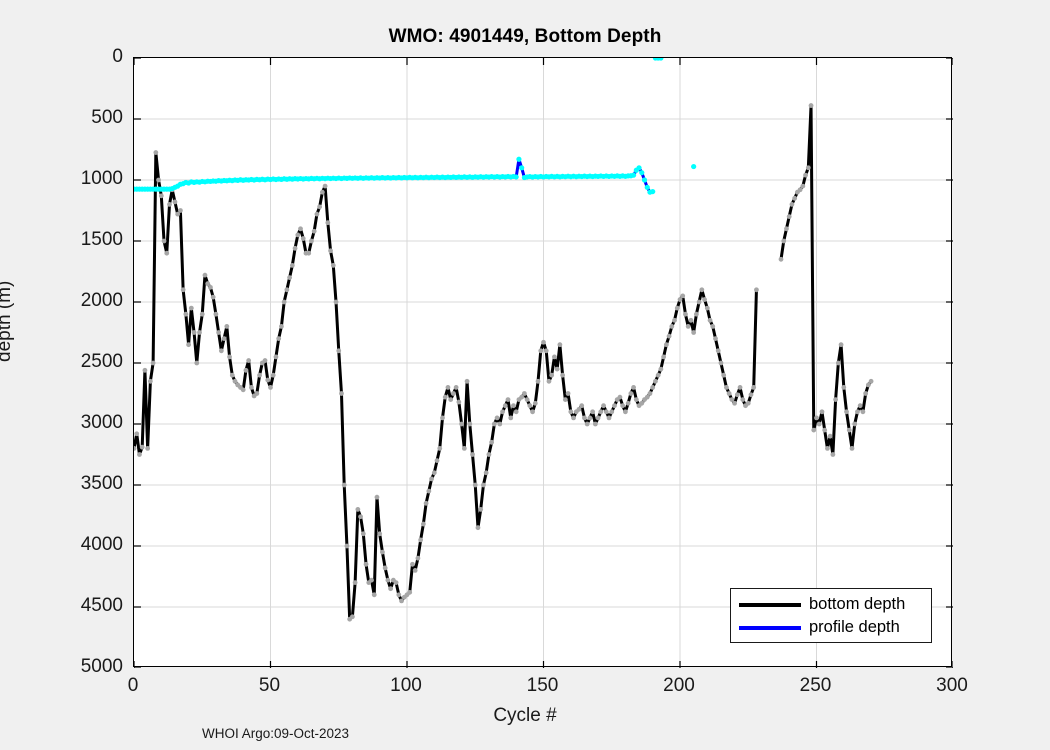 The width and height of the screenshot is (1050, 750). I want to click on y-tick-label: 2000, so click(101, 300).